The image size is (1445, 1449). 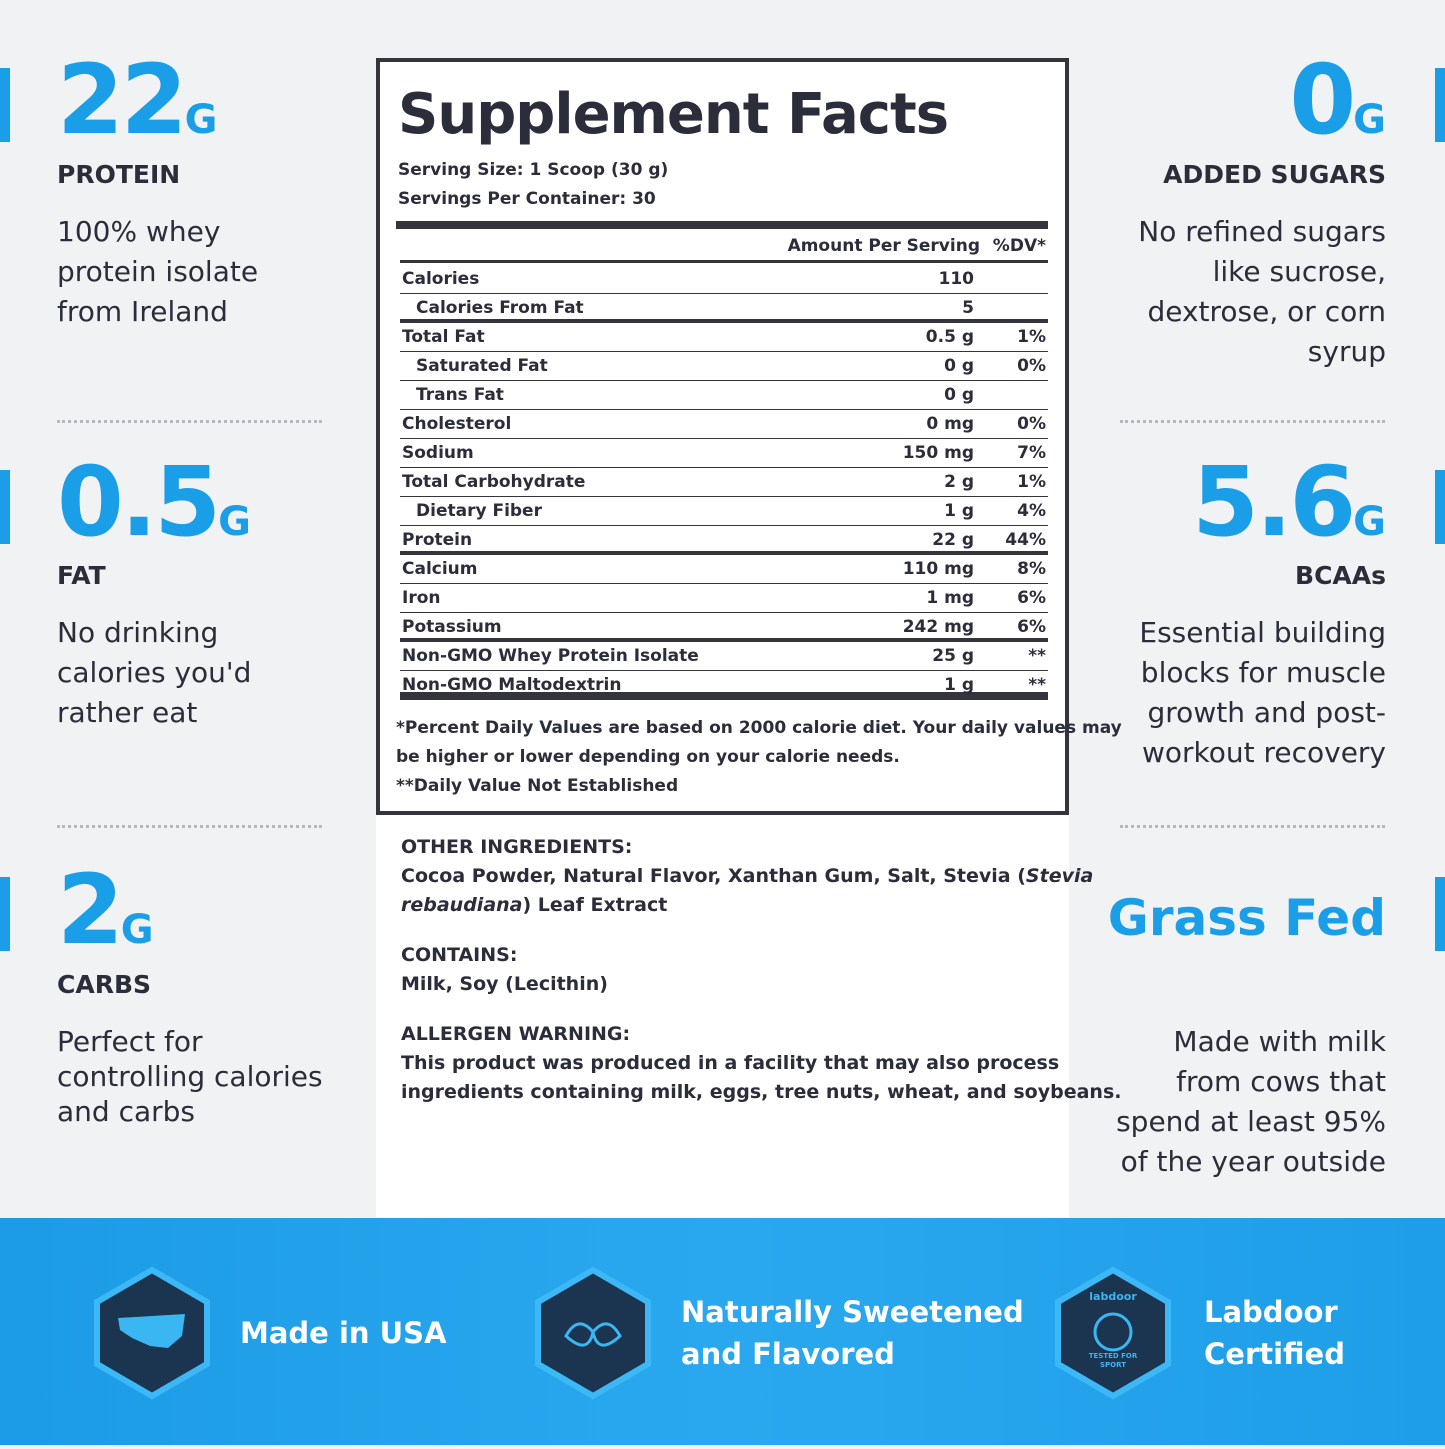 What do you see at coordinates (724, 685) in the screenshot?
I see `facts-row: Non-GMO Maltodextrin 1 g **` at bounding box center [724, 685].